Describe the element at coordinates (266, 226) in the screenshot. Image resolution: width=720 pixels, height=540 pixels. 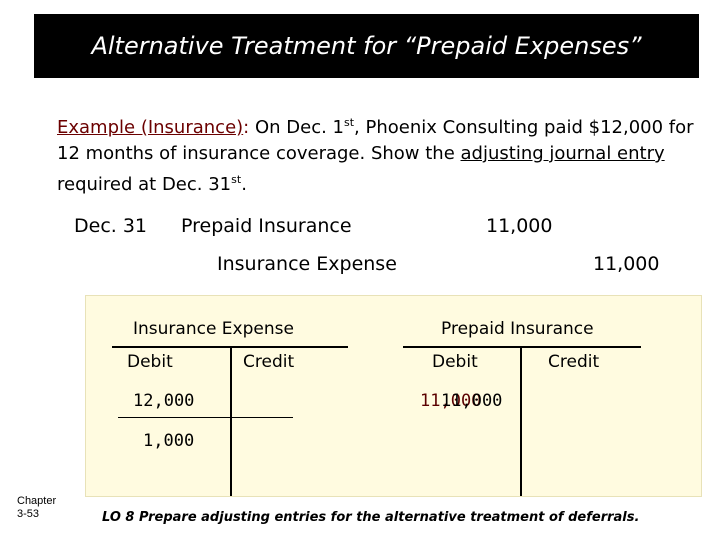
I see `journal-debit-account: Prepaid Insurance` at that location.